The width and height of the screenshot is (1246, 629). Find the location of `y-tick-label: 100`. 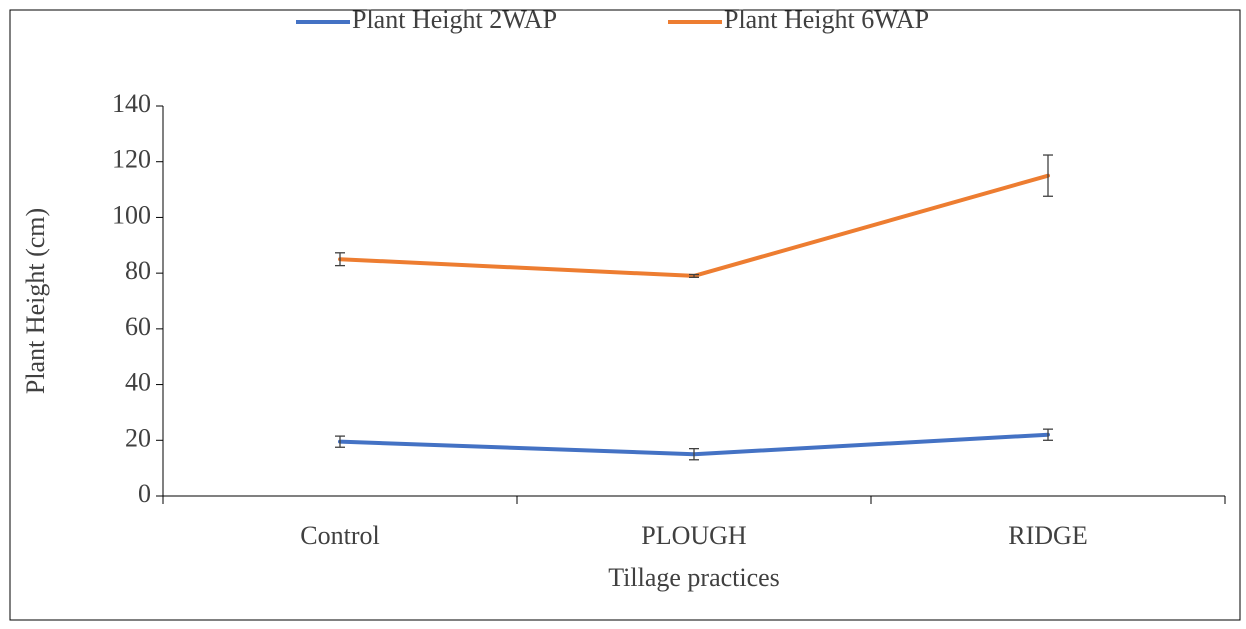

y-tick-label: 100 is located at coordinates (131, 214).